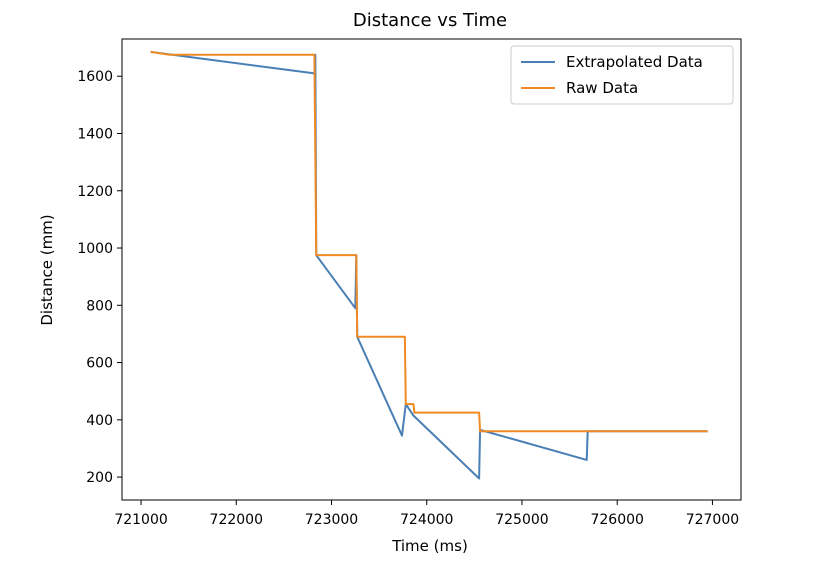 Image resolution: width=820 pixels, height=576 pixels. What do you see at coordinates (95, 134) in the screenshot?
I see `y-tick-label: 1400` at bounding box center [95, 134].